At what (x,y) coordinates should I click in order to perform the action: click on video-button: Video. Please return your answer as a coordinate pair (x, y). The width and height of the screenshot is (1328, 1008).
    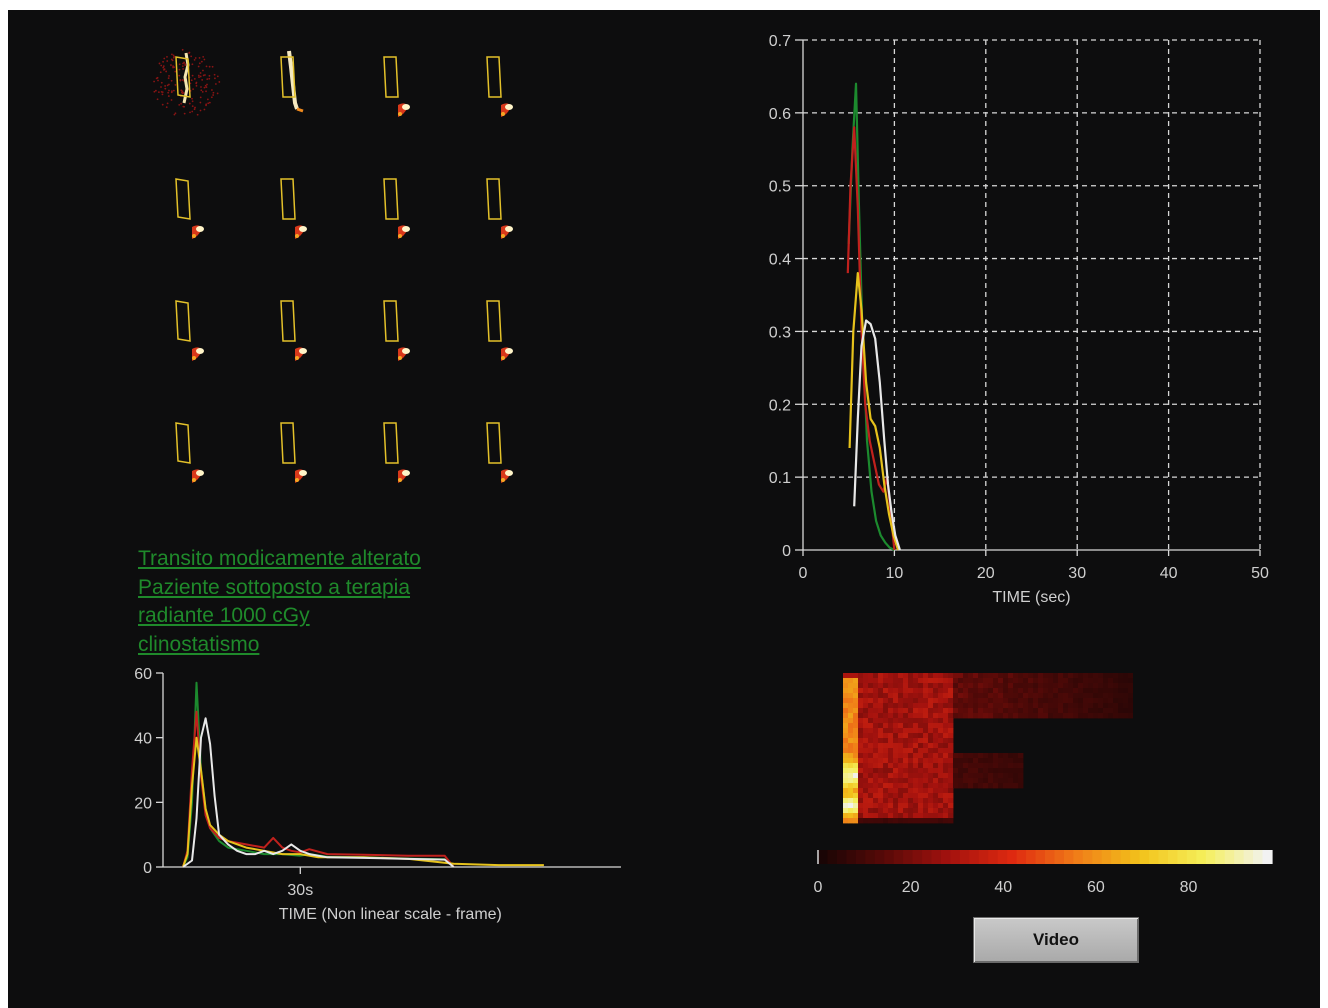
    Looking at the image, I should click on (1056, 940).